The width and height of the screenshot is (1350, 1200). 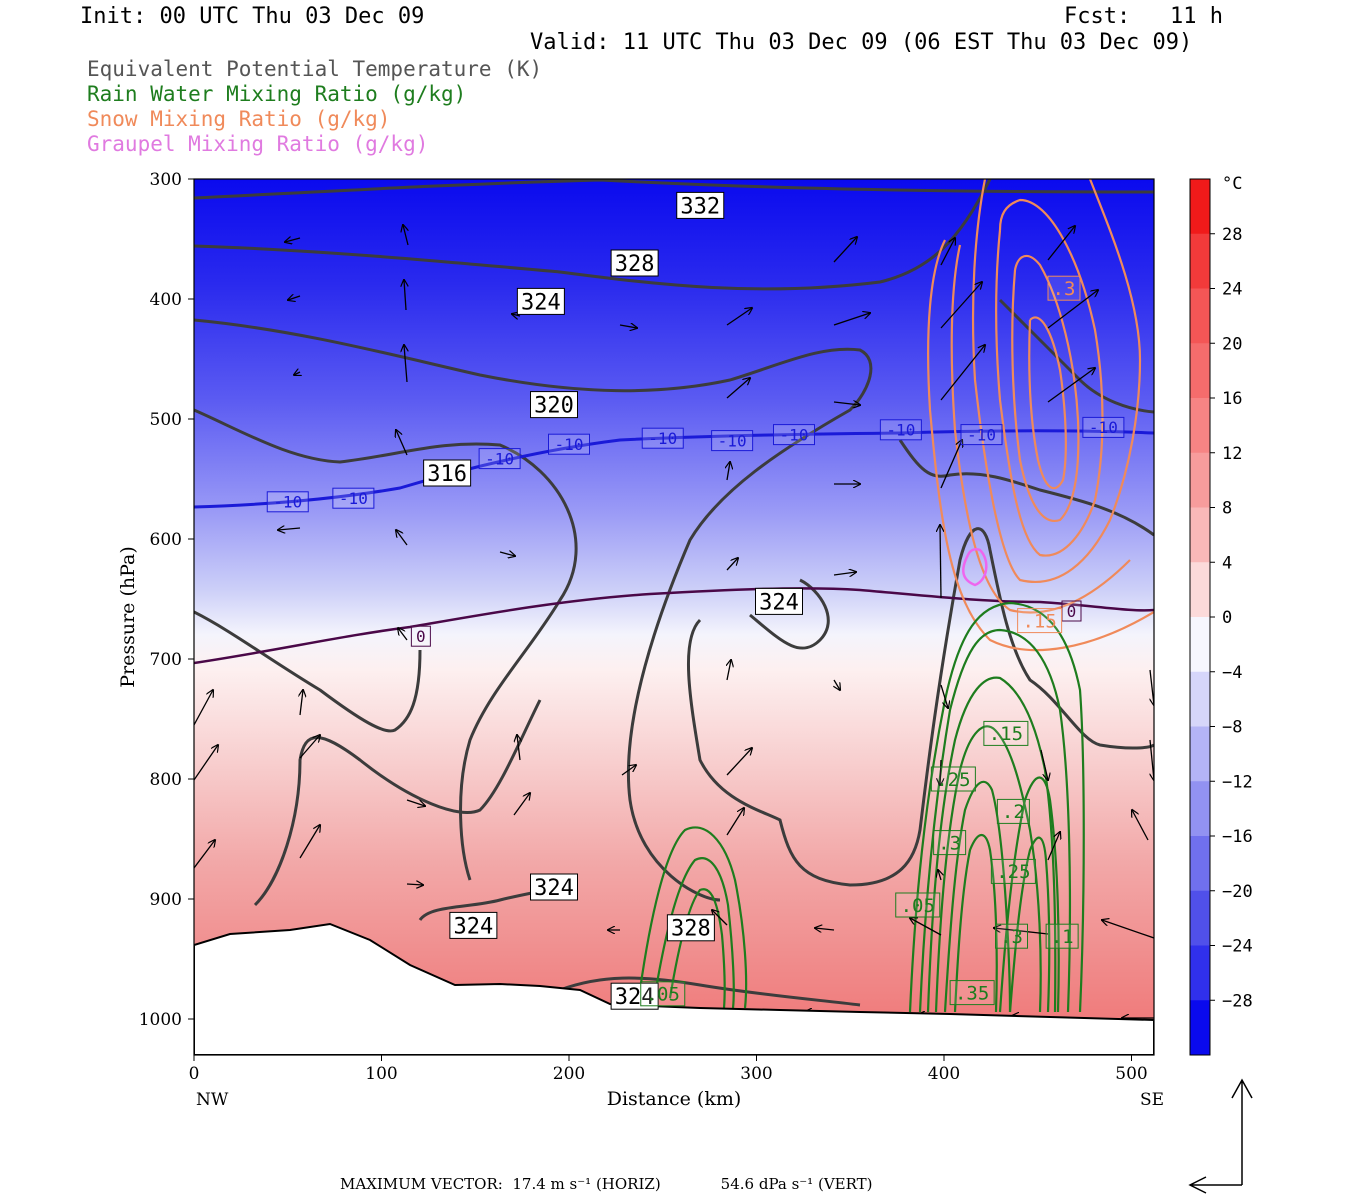 I want to click on max-vector-horiz: 17.4 m s⁻¹ (HORIZ), so click(x=586, y=1184).